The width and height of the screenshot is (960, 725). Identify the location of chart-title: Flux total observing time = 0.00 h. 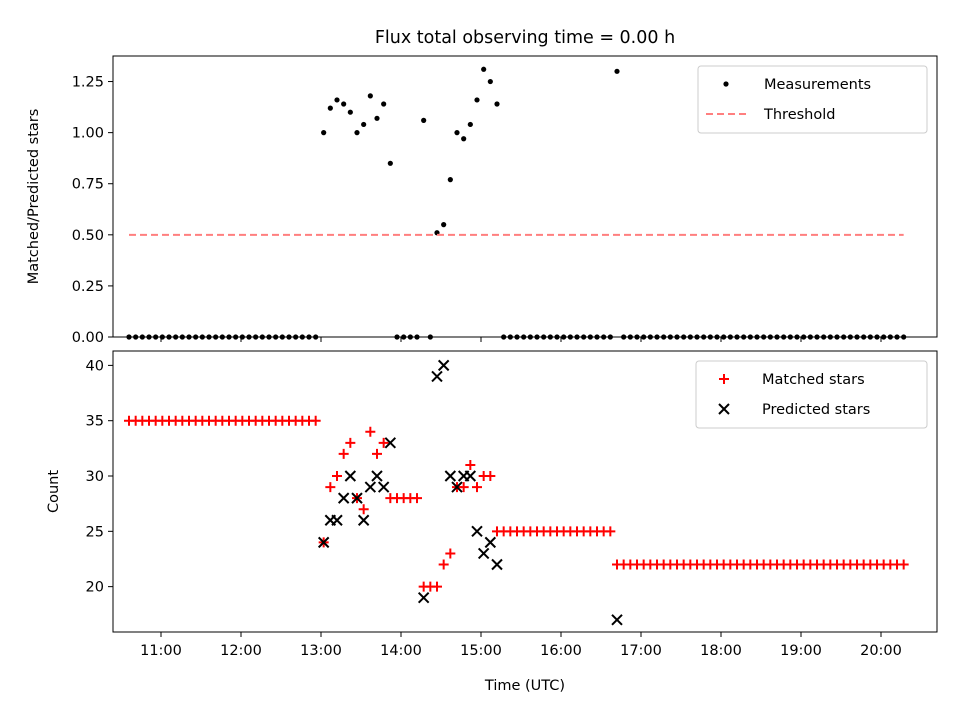
(525, 38).